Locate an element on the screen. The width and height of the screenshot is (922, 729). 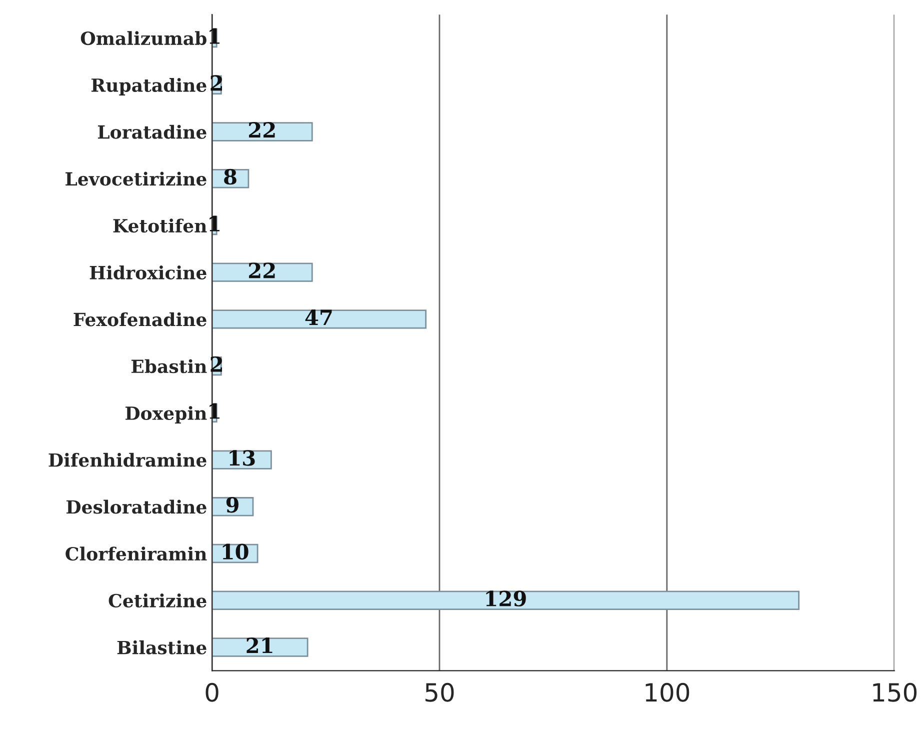
data-label: 10 is located at coordinates (235, 552).